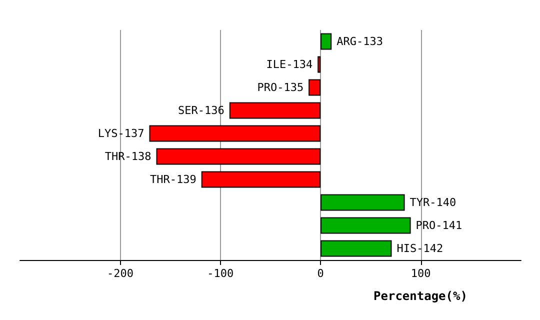 Image resolution: width=540 pixels, height=320 pixels. What do you see at coordinates (420, 273) in the screenshot?
I see `x-tick-label: 100` at bounding box center [420, 273].